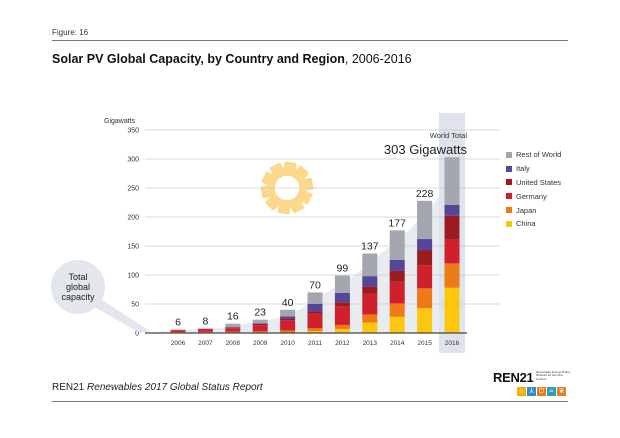 This screenshot has height=438, width=620. What do you see at coordinates (233, 317) in the screenshot?
I see `total-label: 16` at bounding box center [233, 317].